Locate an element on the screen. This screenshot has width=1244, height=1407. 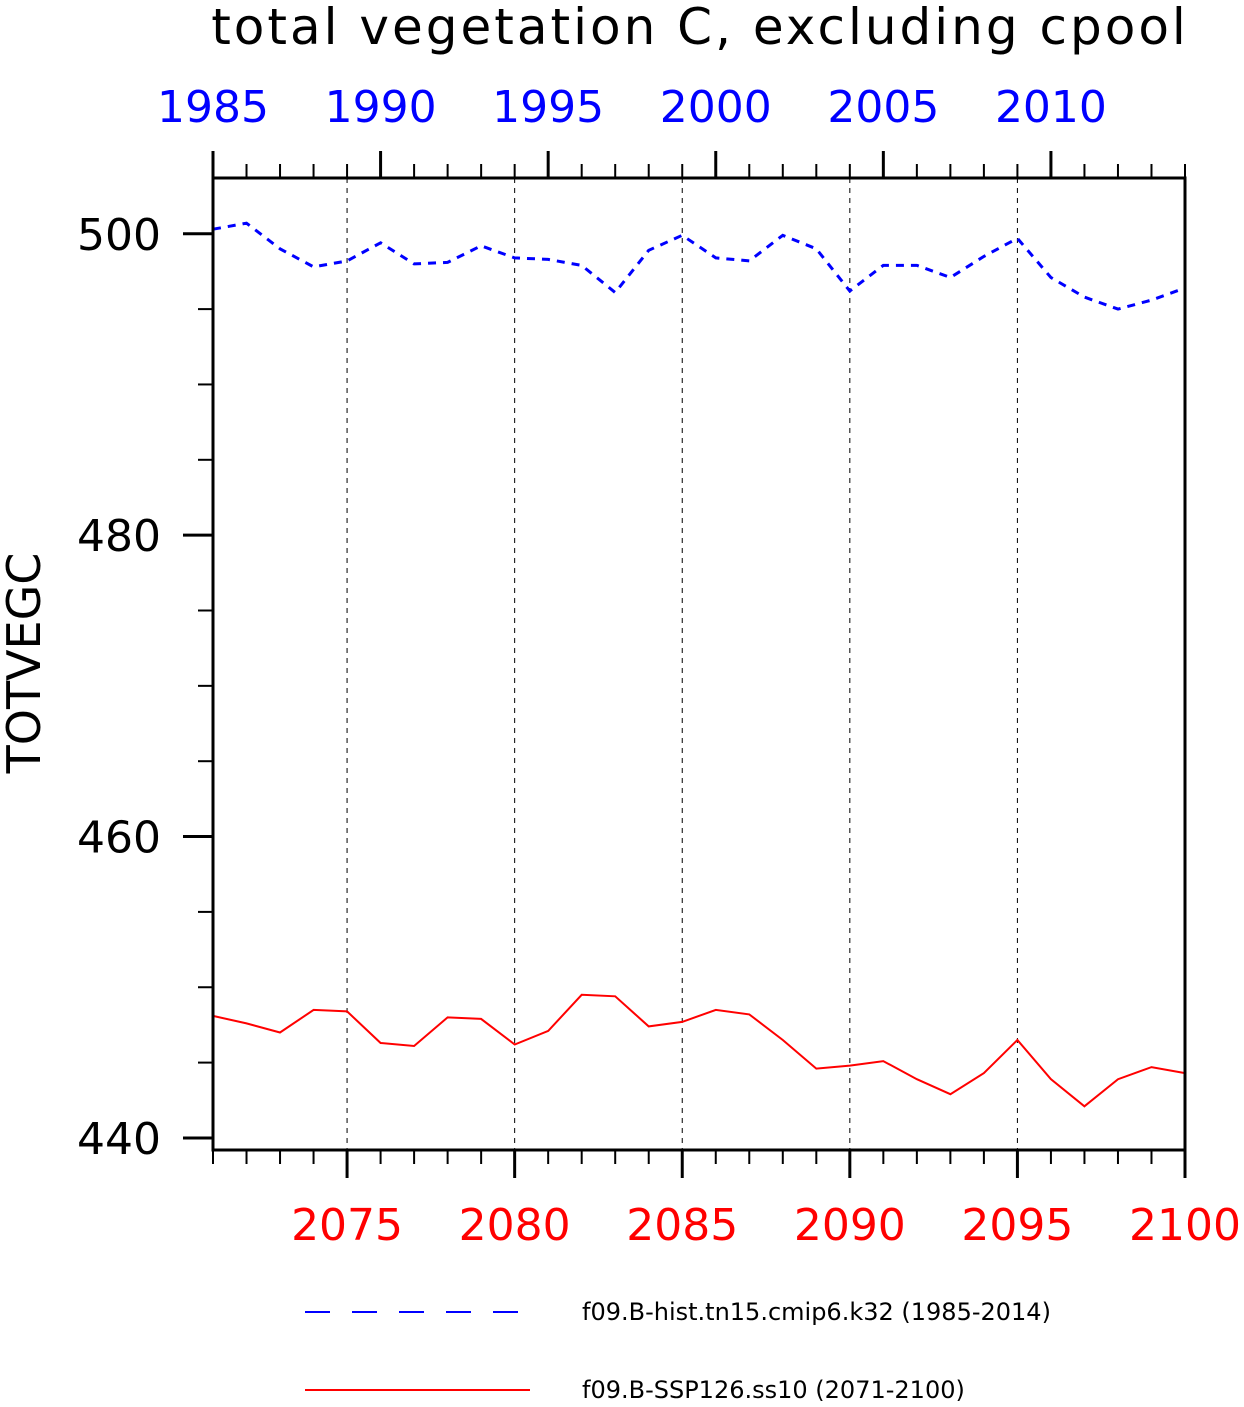
y-axis-label: TOTVEGC is located at coordinates (25, 664).